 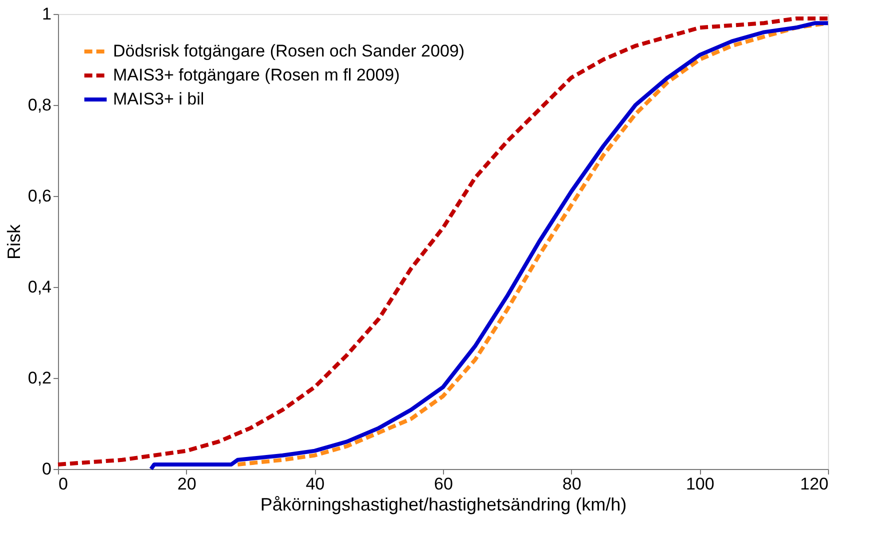 What do you see at coordinates (186, 484) in the screenshot?
I see `x-tick-label: 20` at bounding box center [186, 484].